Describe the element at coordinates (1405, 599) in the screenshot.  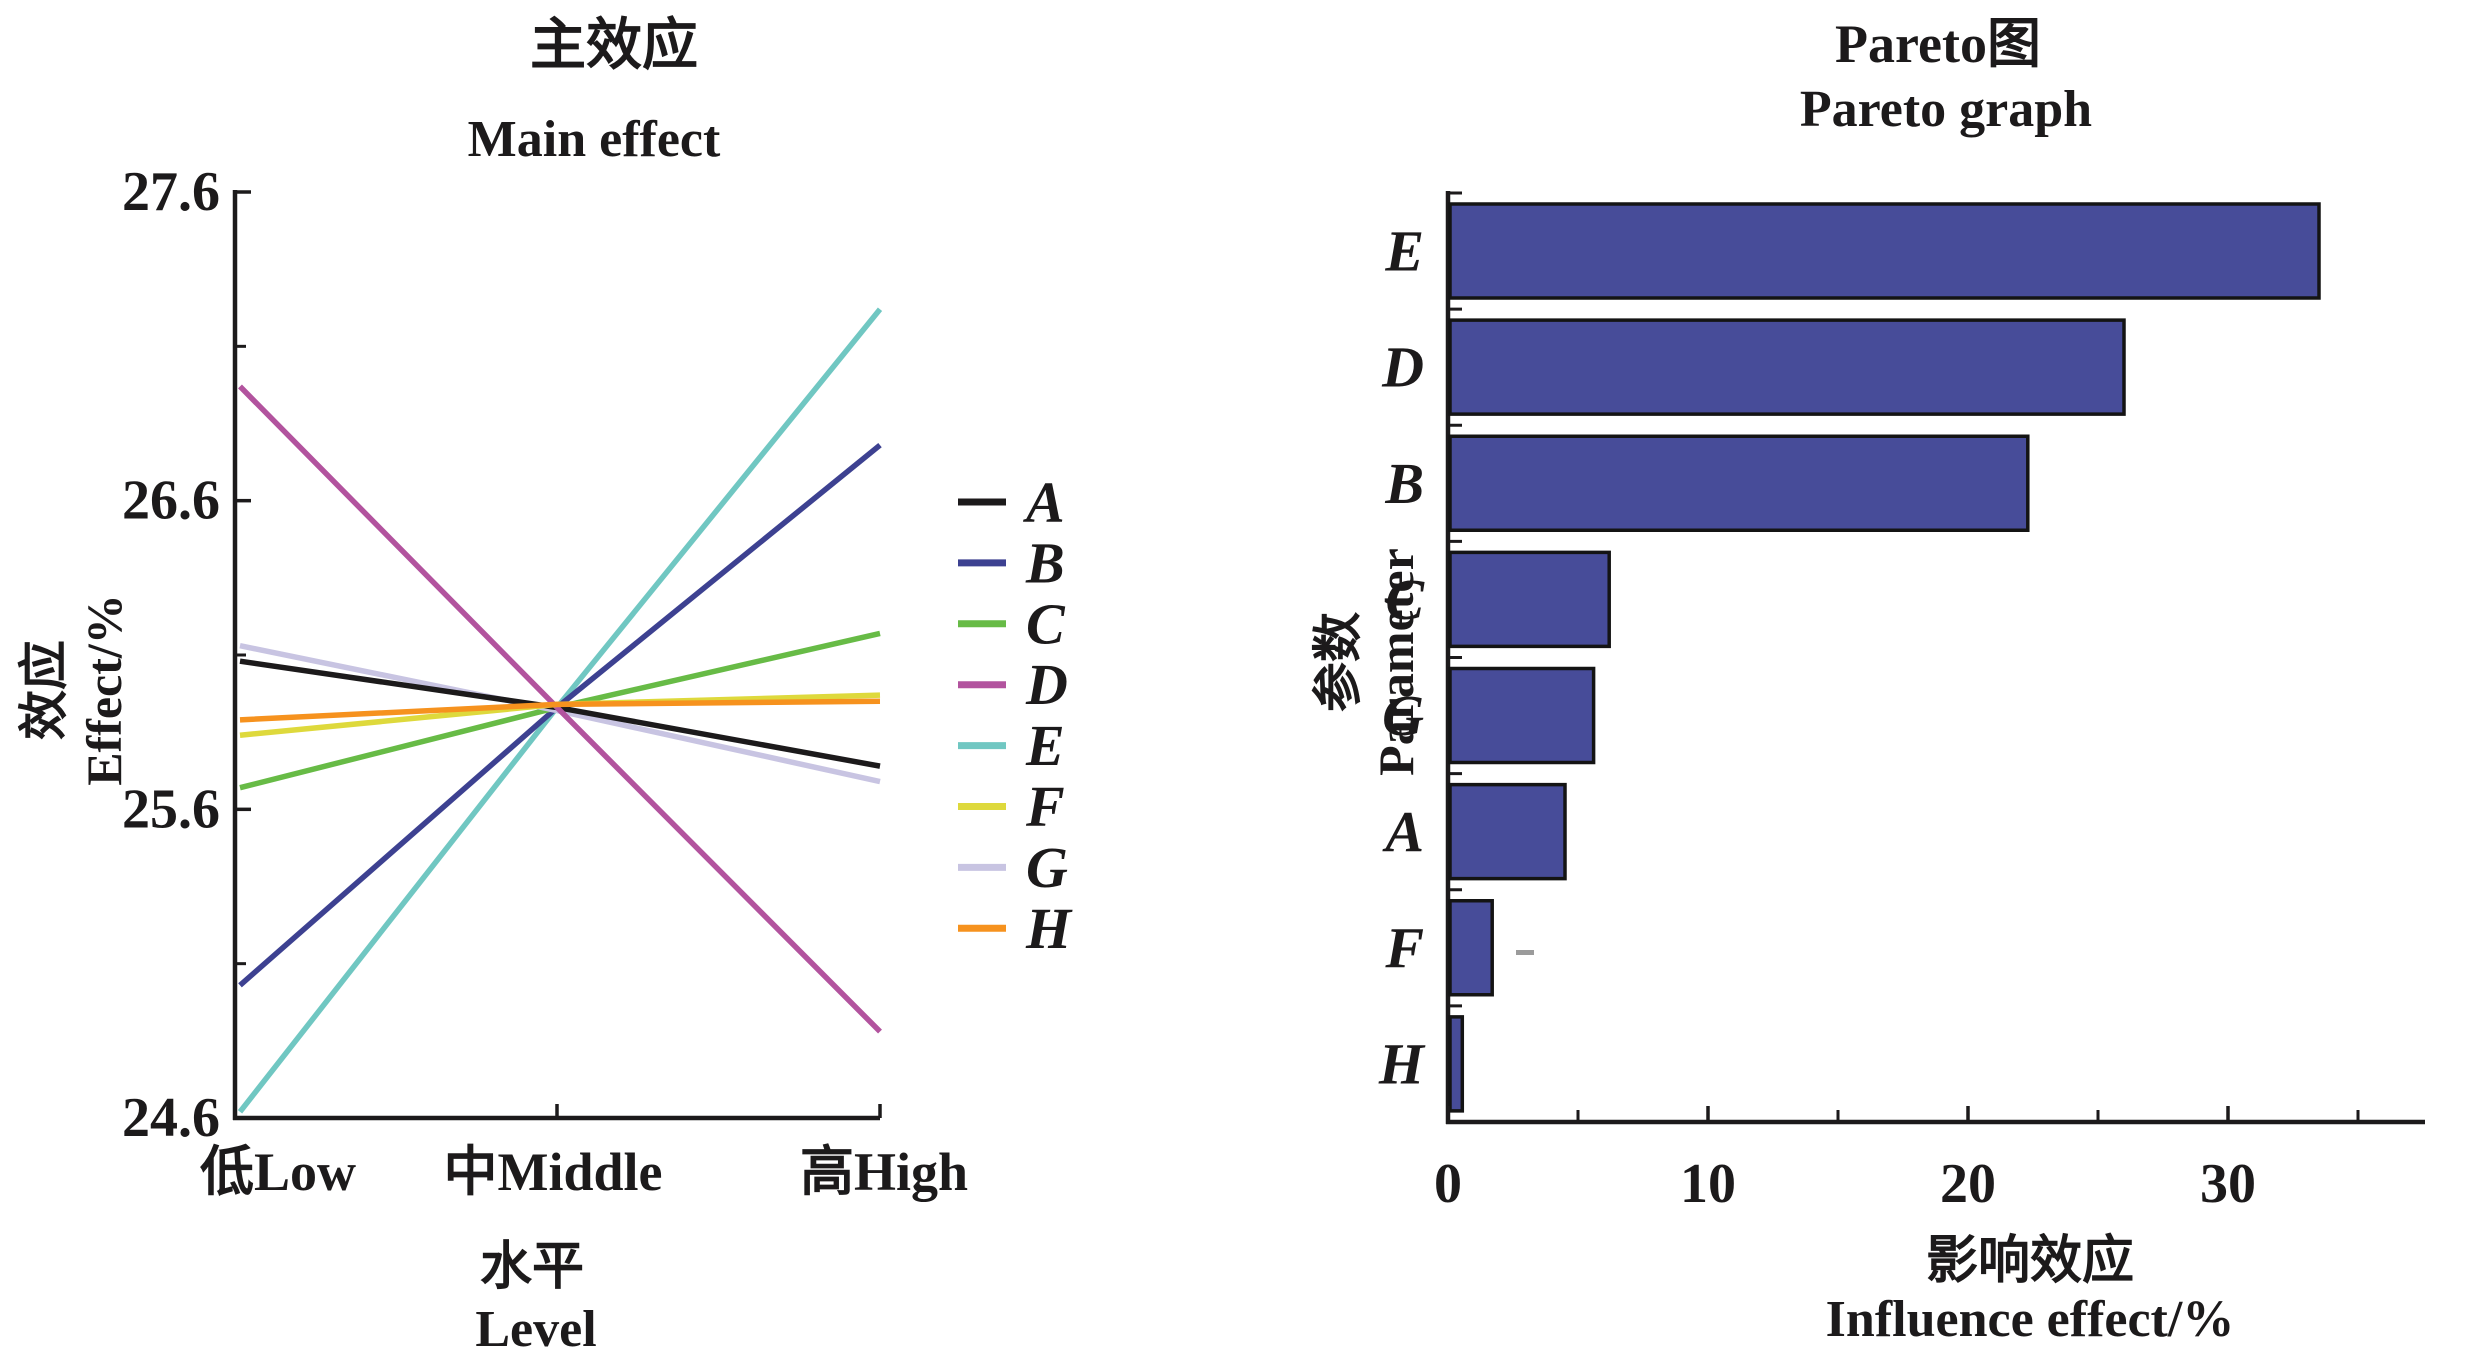
I see `bar-label-C: C` at that location.